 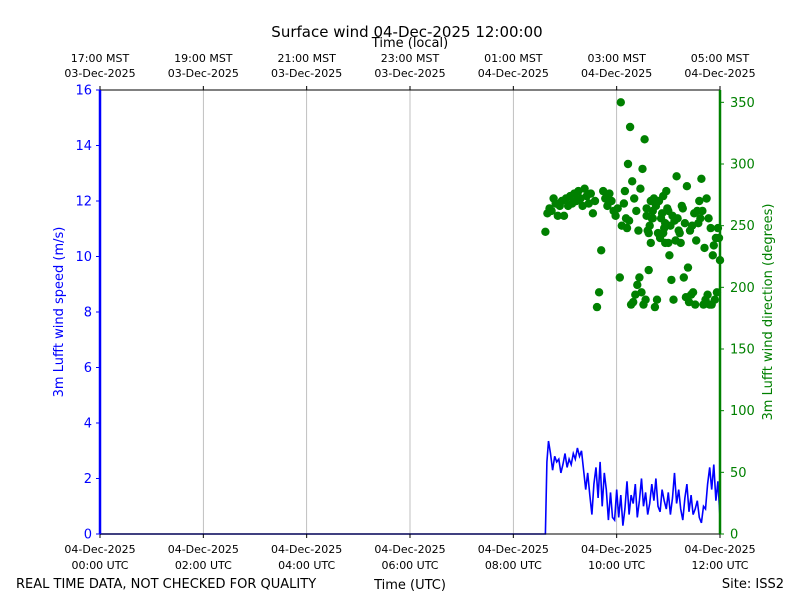 I want to click on top-tick-date-0: 03-Dec-2025, so click(x=99, y=73).